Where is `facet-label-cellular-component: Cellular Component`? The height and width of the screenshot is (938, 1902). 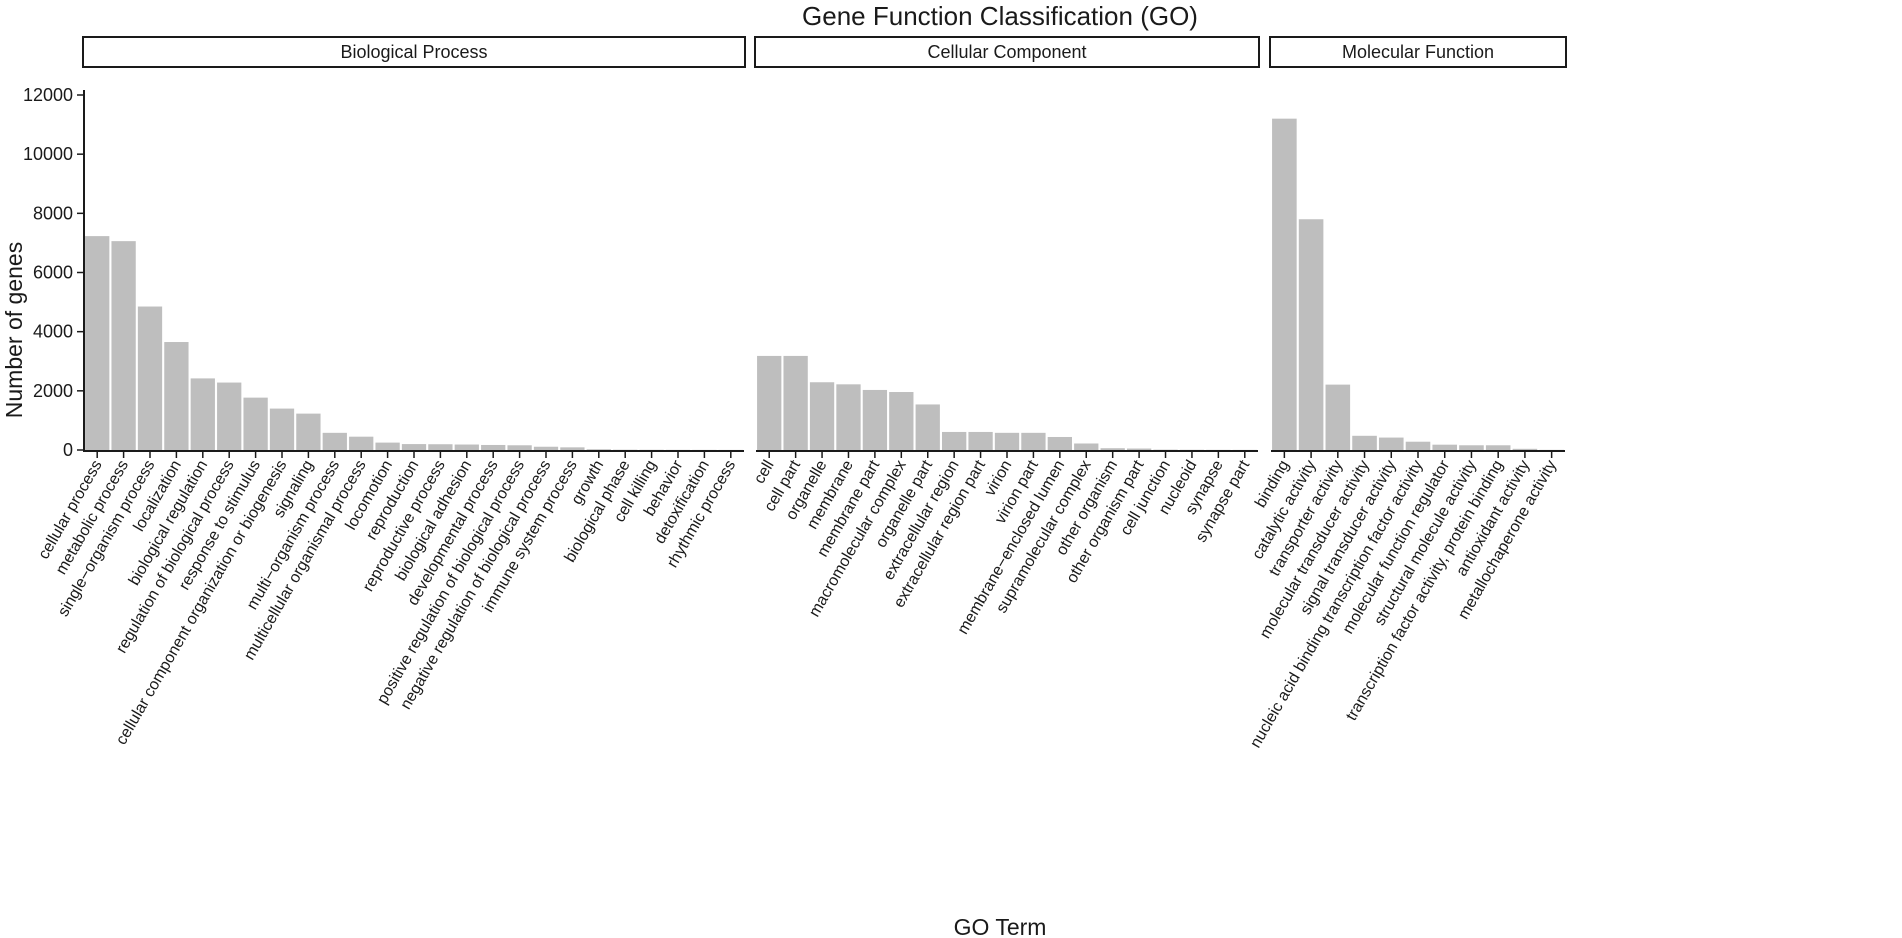 facet-label-cellular-component: Cellular Component is located at coordinates (1006, 52).